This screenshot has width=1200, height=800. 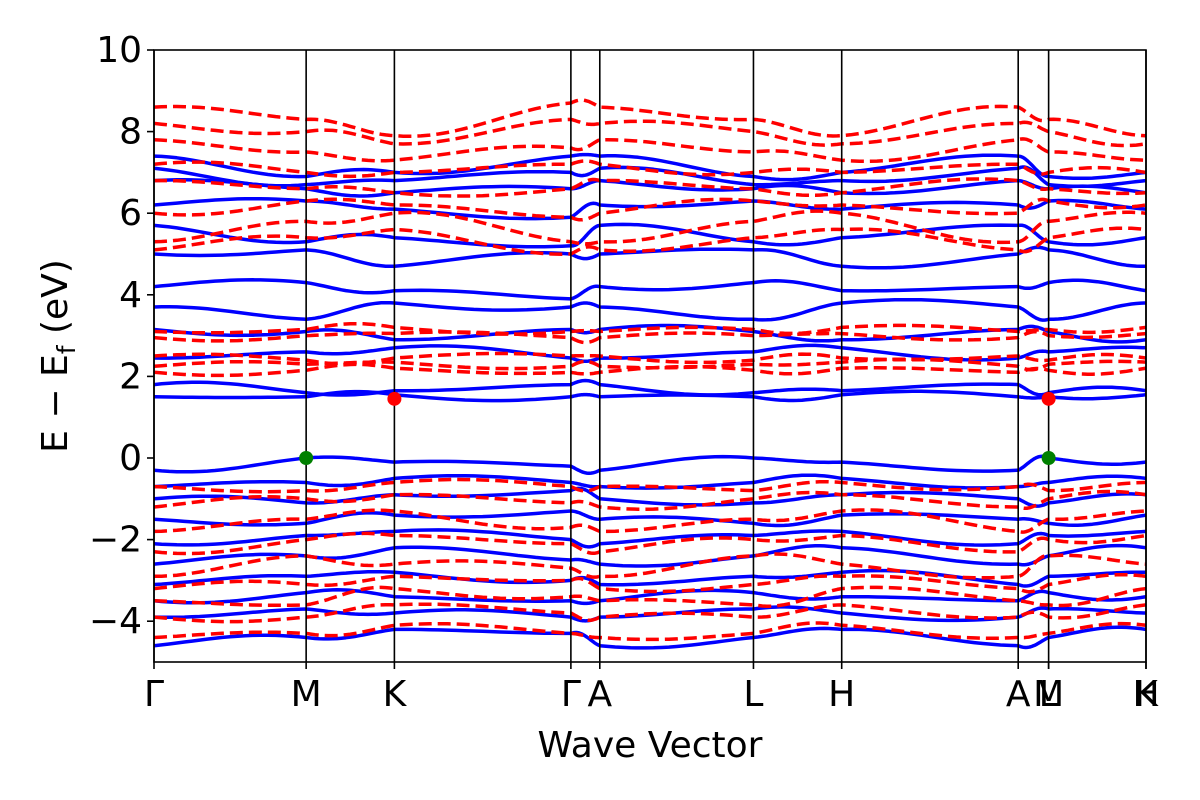 I want to click on x-tick-label-2: K, so click(x=395, y=694).